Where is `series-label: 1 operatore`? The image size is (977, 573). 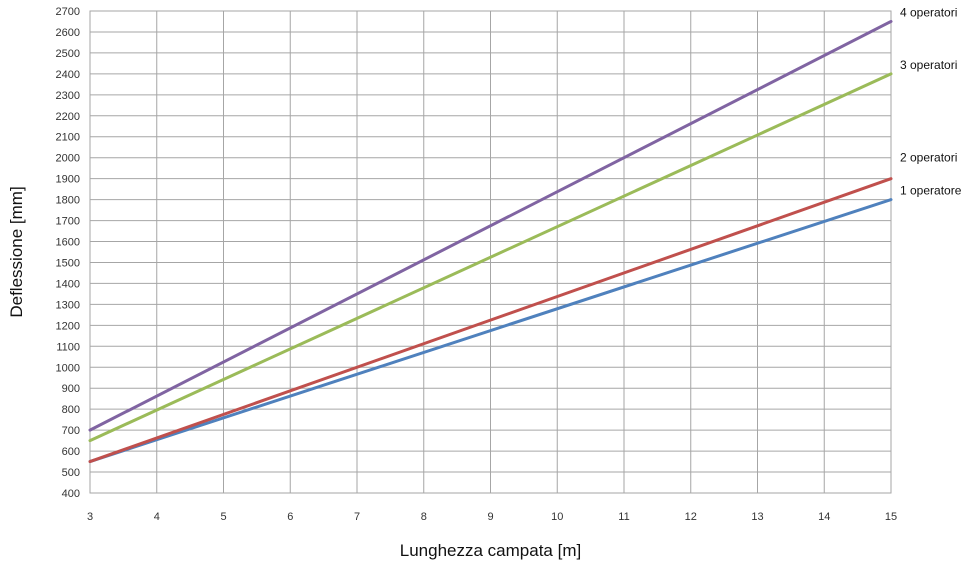 series-label: 1 operatore is located at coordinates (931, 191).